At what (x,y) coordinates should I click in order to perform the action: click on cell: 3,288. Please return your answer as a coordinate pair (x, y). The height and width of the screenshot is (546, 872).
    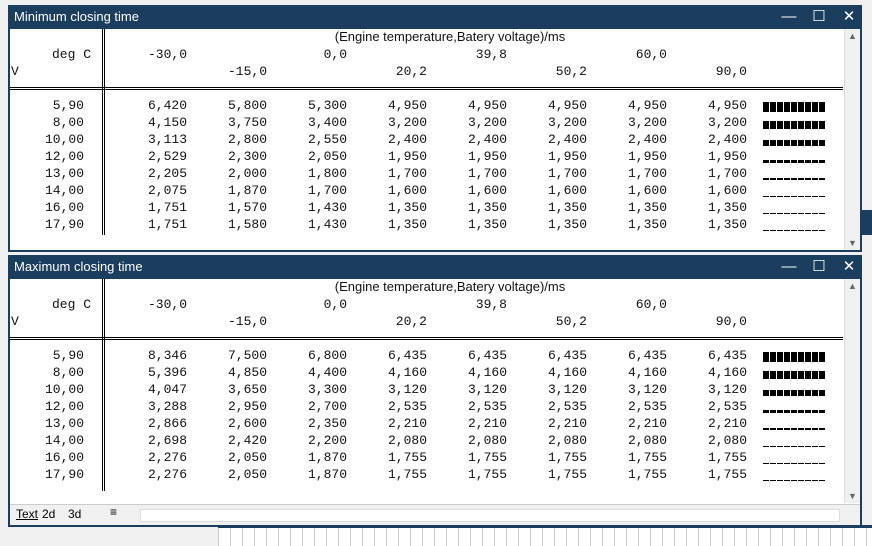
    Looking at the image, I should click on (167, 406).